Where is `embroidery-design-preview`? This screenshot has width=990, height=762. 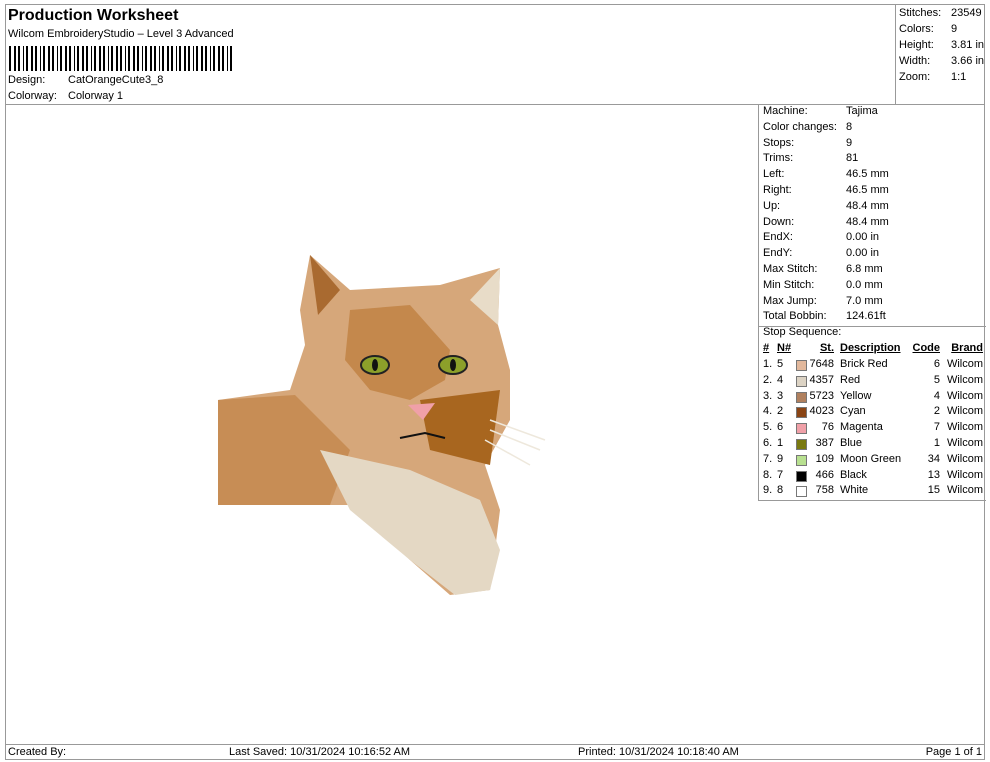 embroidery-design-preview is located at coordinates (382, 425).